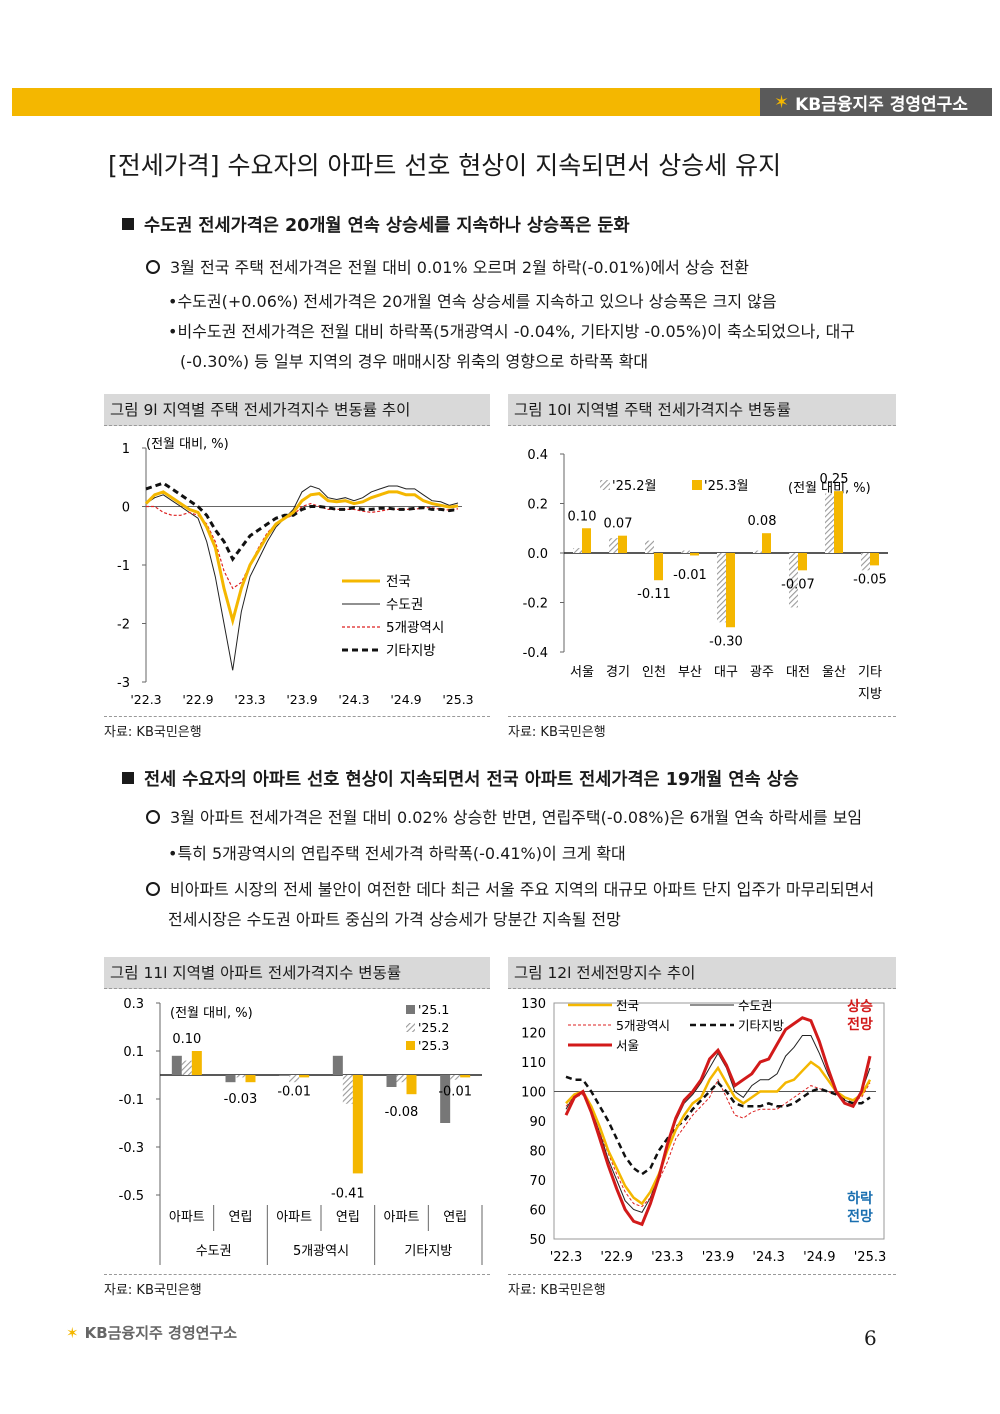 This screenshot has height=1414, width=1000. What do you see at coordinates (860, 1024) in the screenshot?
I see `up-outlook-label: 전망` at bounding box center [860, 1024].